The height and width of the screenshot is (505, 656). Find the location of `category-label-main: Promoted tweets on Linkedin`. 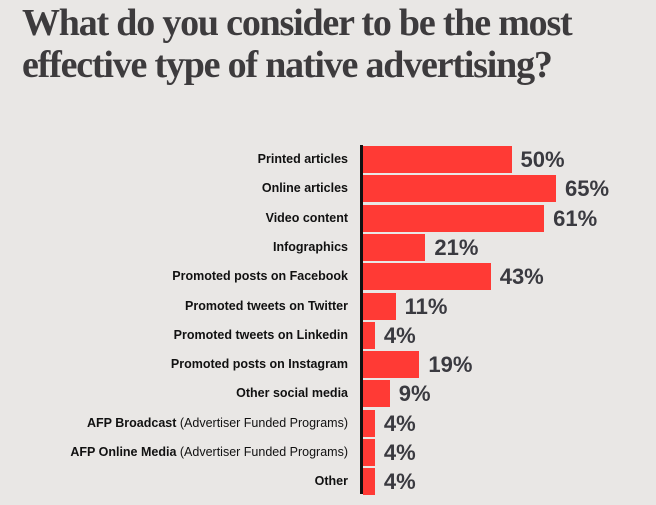

category-label-main: Promoted tweets on Linkedin is located at coordinates (260, 334).